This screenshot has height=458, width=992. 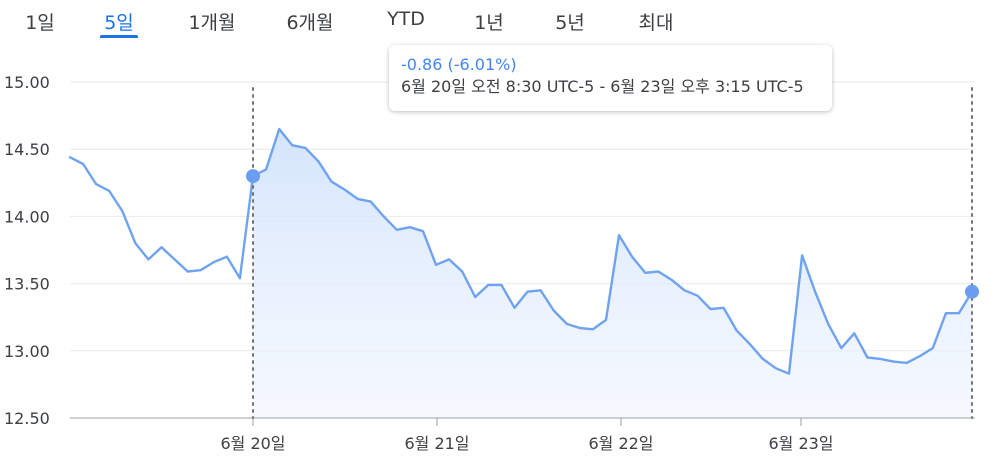 What do you see at coordinates (27, 250) in the screenshot?
I see `y-axis-labels: 15.00 14.50 14.00 13.50 13.00 12.50` at bounding box center [27, 250].